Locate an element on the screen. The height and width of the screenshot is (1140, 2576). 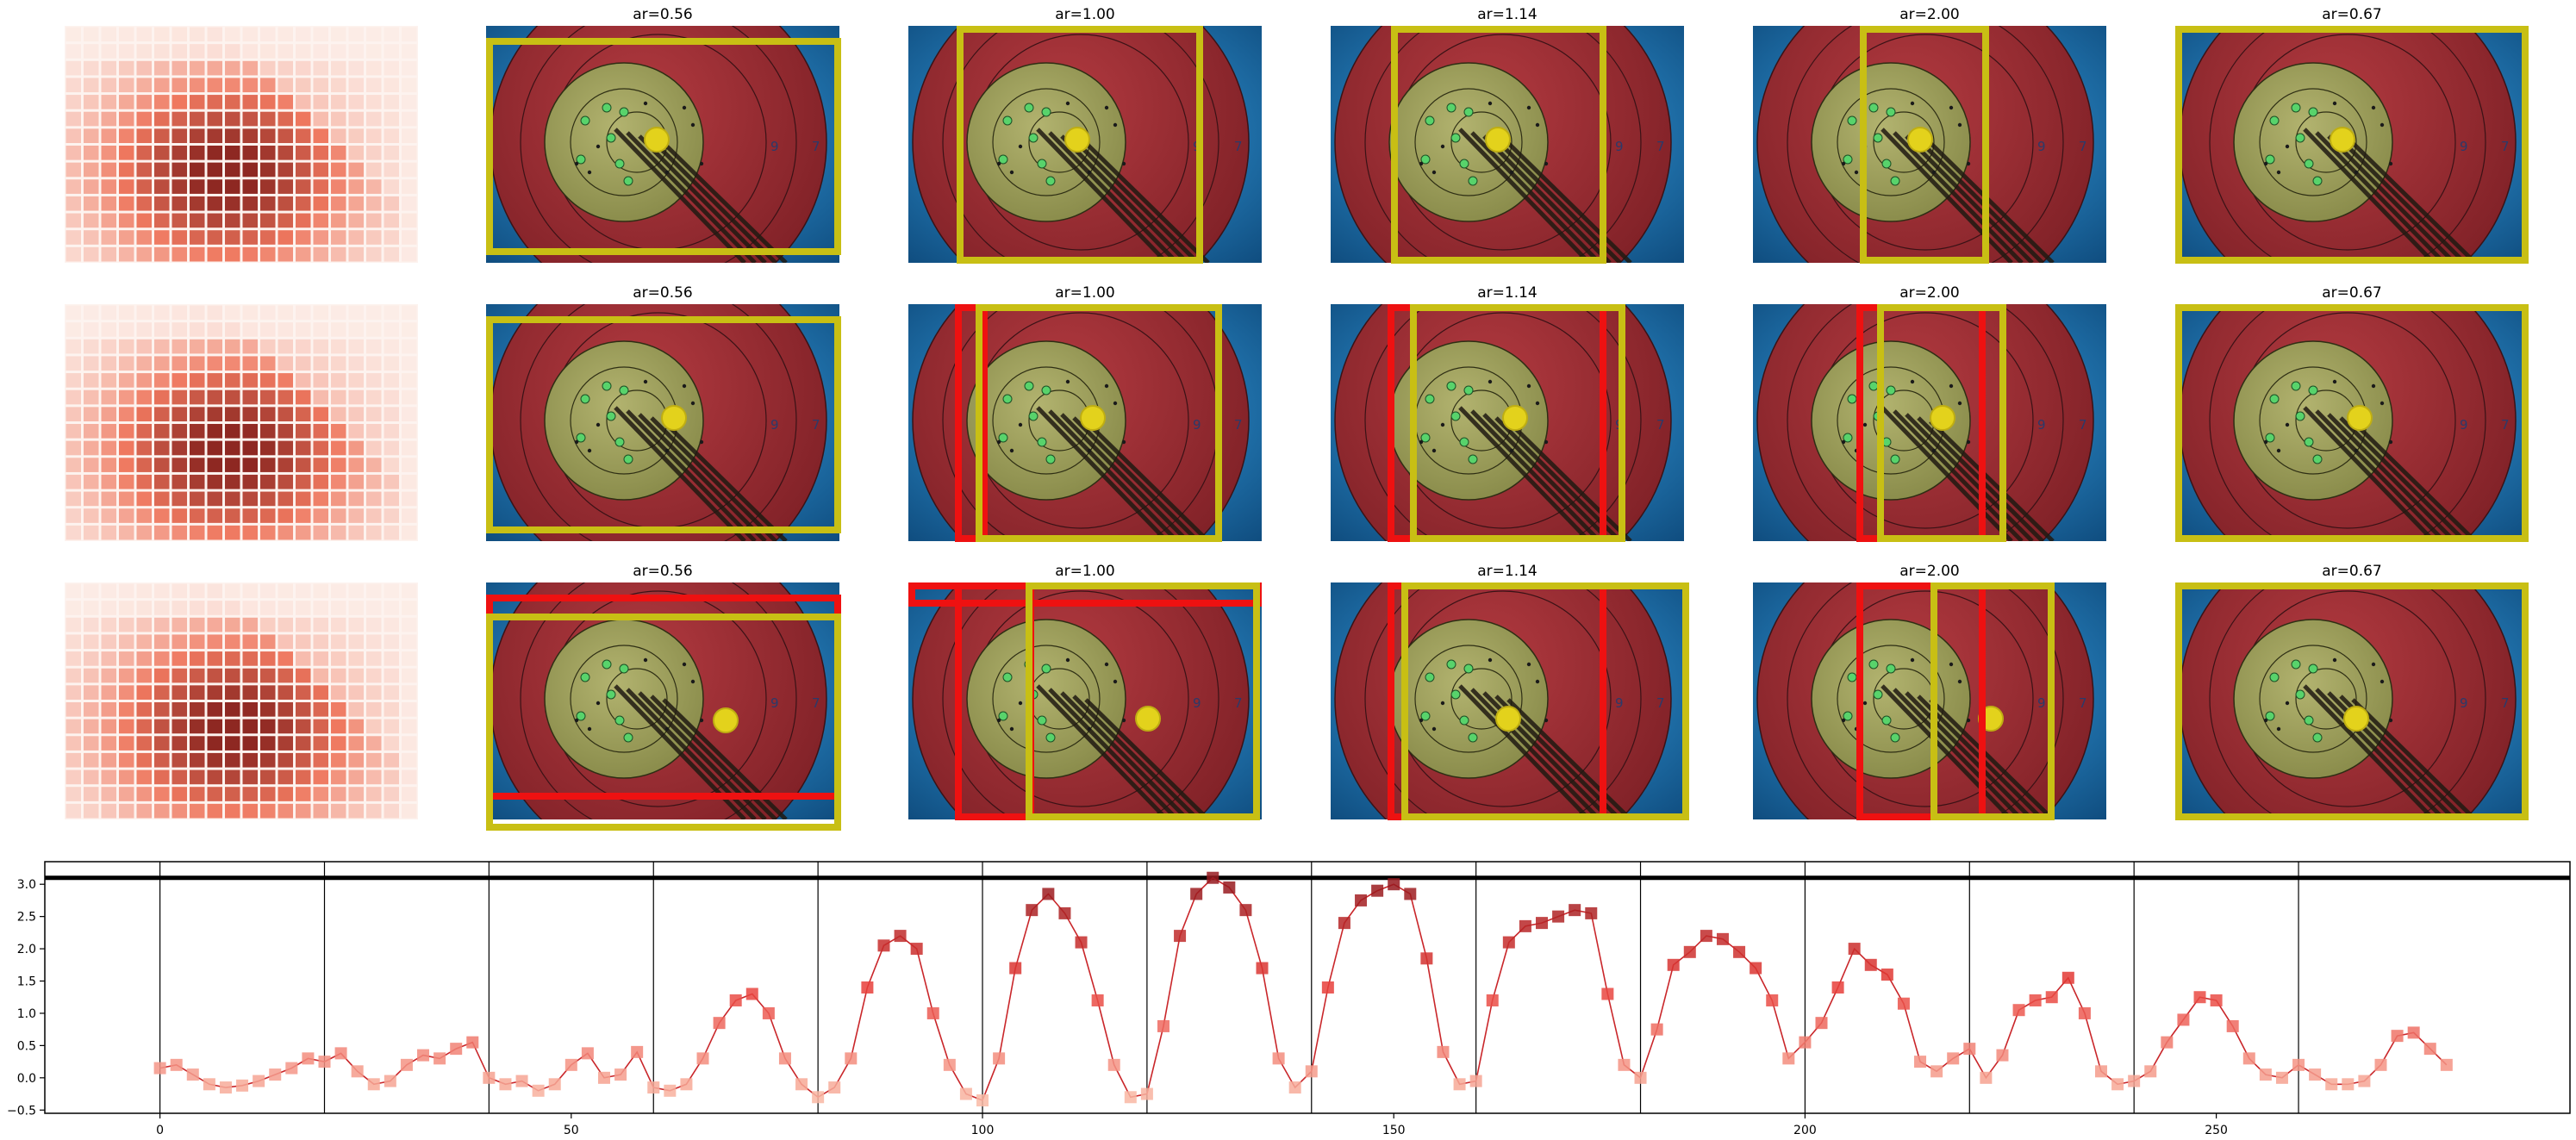
panel-title: ar=1.14 is located at coordinates (1507, 293).